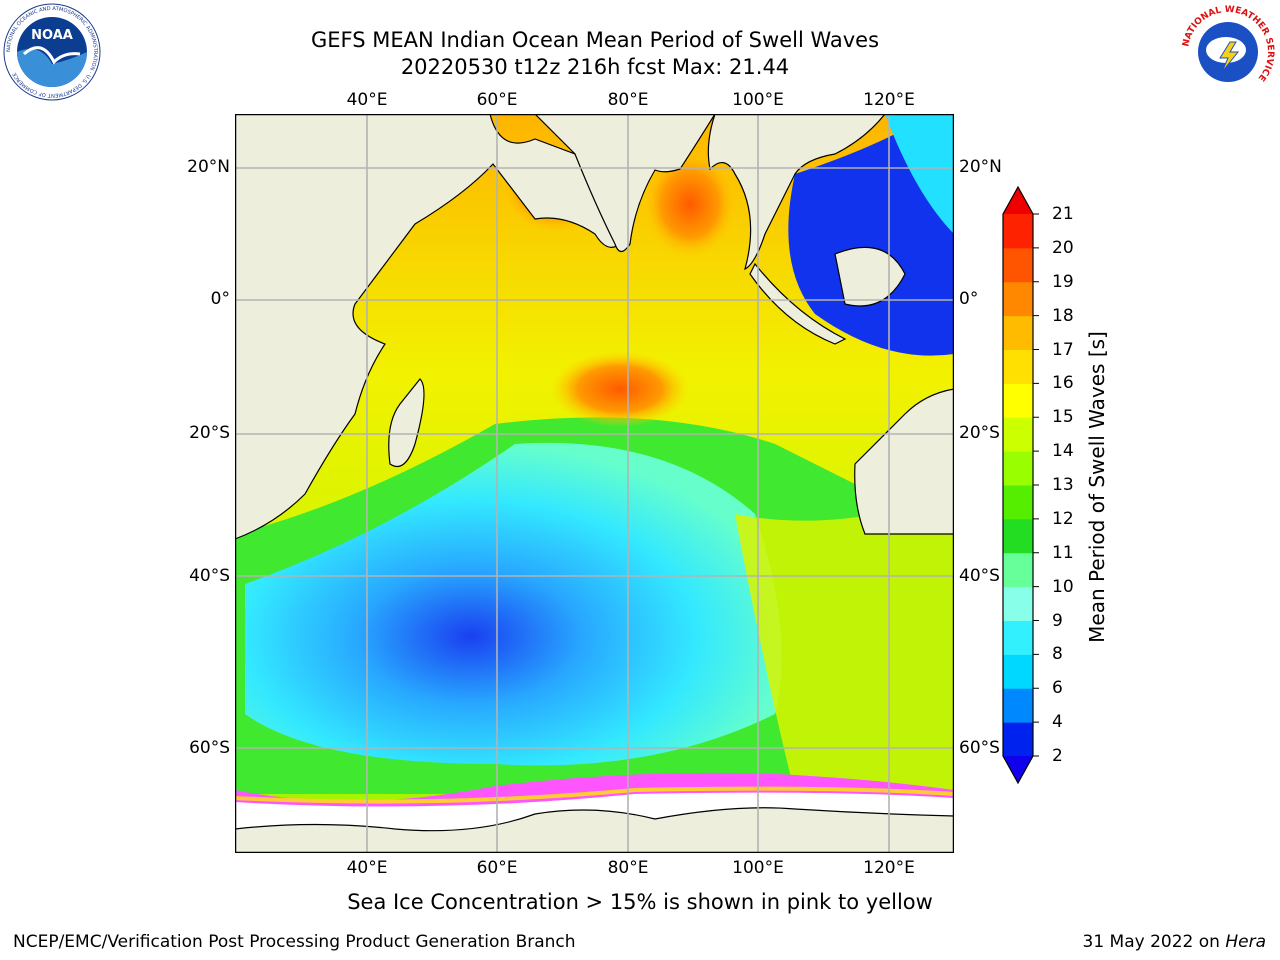 The width and height of the screenshot is (1280, 960). What do you see at coordinates (1063, 214) in the screenshot?
I see `colorbar-tick-label: 21` at bounding box center [1063, 214].